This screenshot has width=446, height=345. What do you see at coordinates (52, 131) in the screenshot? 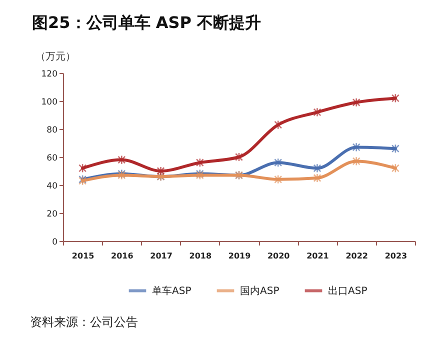
I see `y-tick-label: 80` at bounding box center [52, 131].